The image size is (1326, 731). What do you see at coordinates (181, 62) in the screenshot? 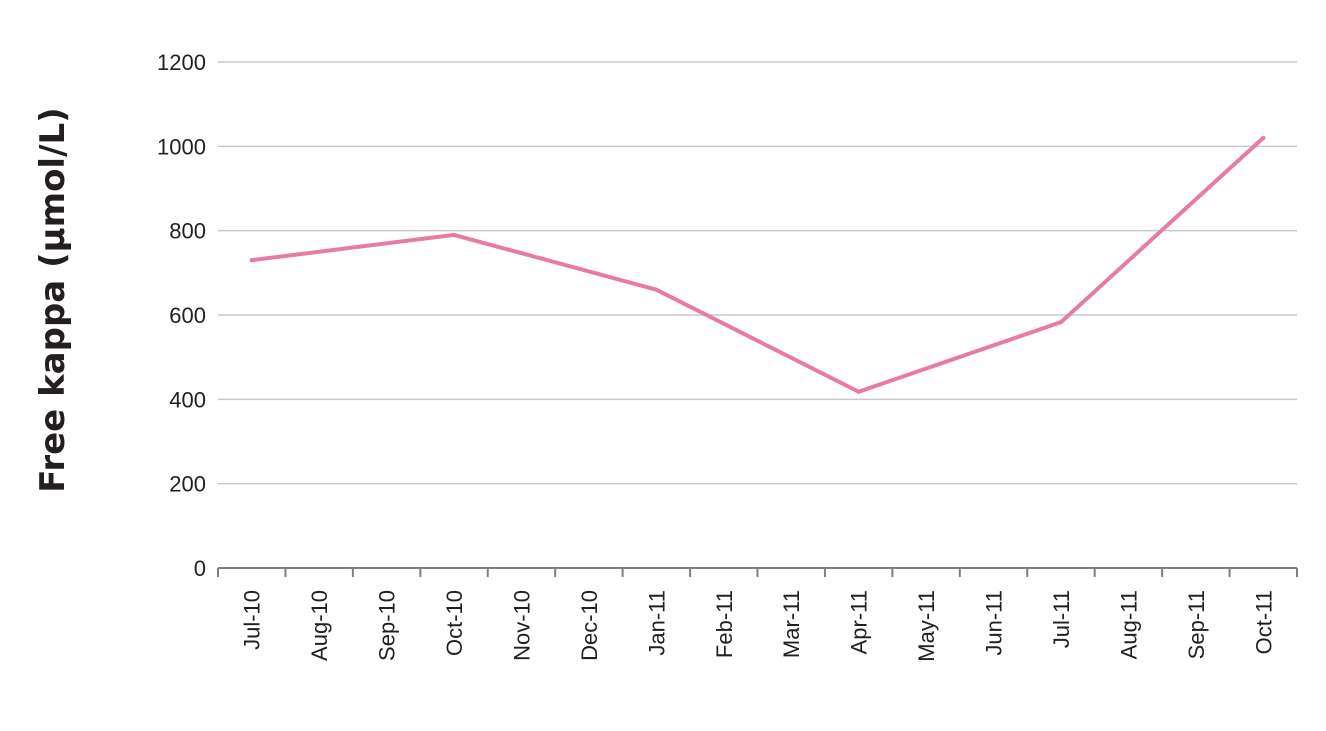
I see `y-tick-label: 1200` at bounding box center [181, 62].